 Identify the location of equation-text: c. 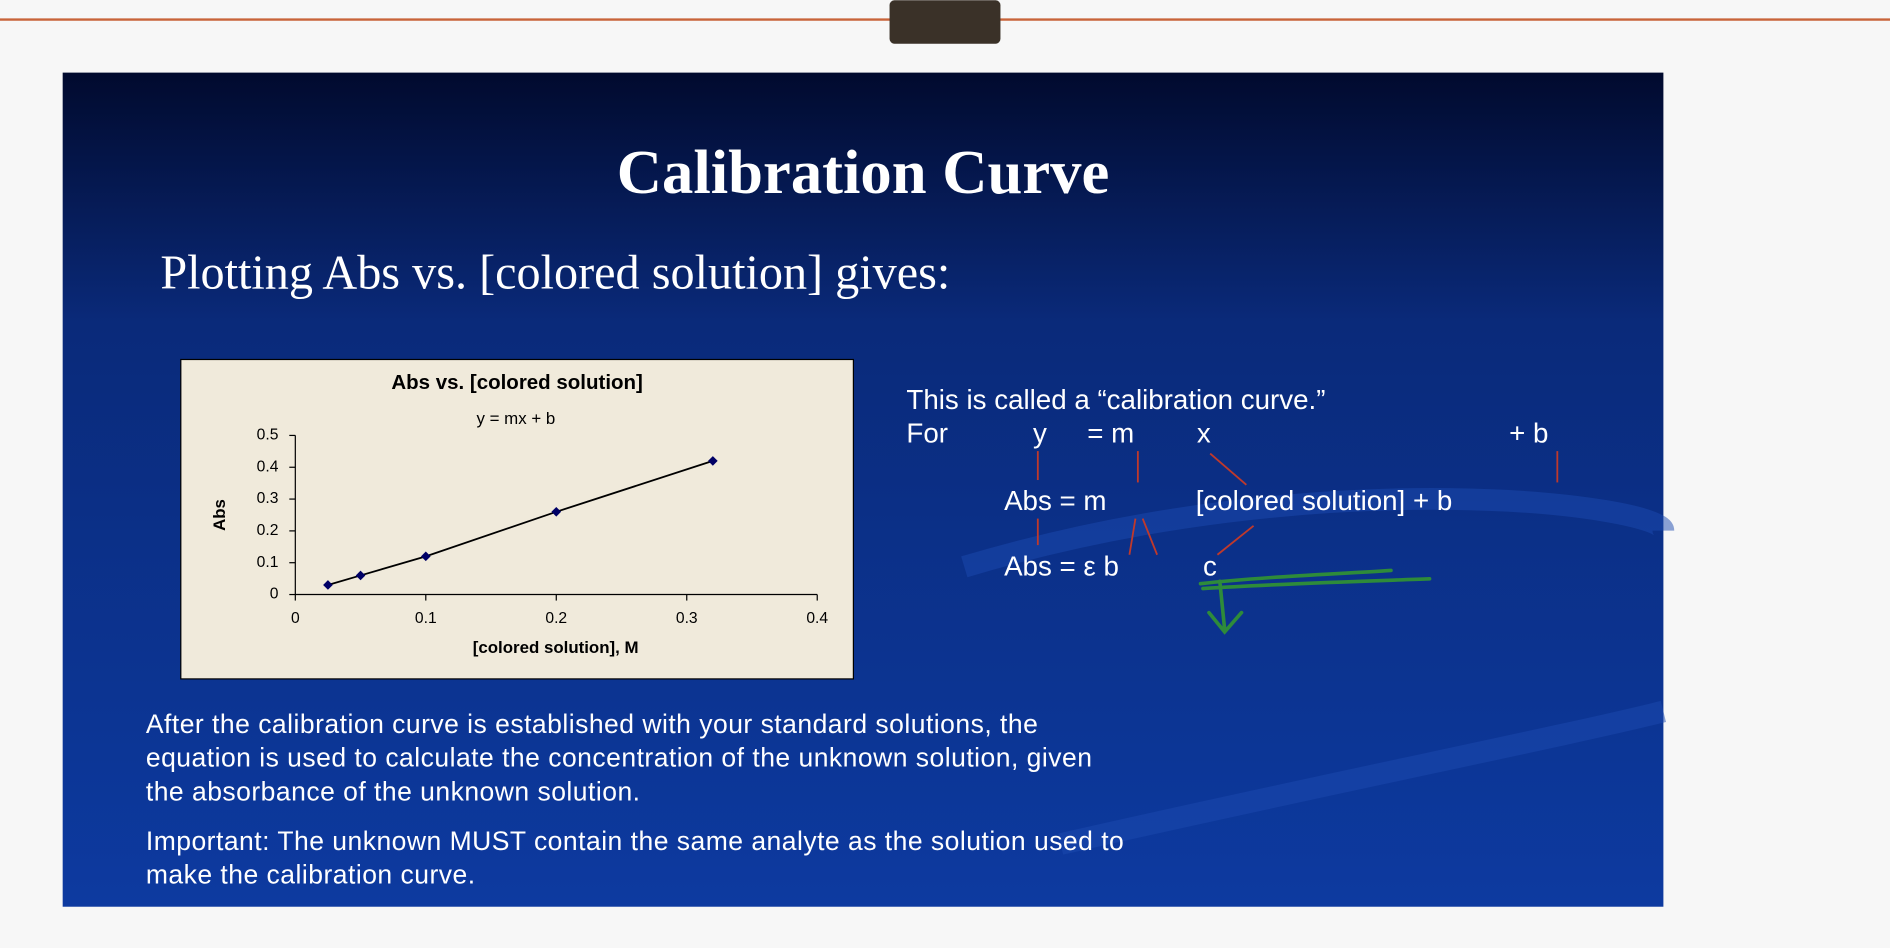
(1210, 565).